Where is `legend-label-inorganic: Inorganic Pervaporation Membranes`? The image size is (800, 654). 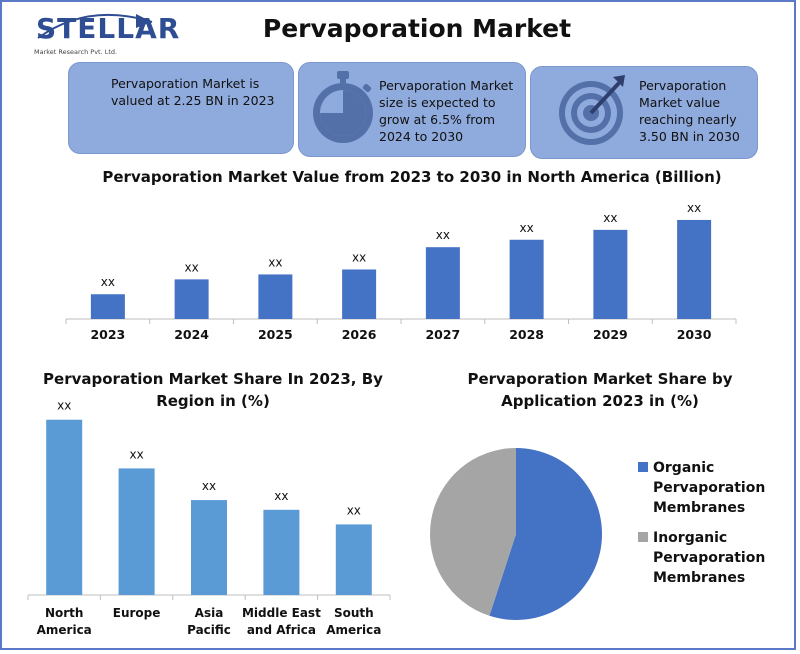 legend-label-inorganic: Inorganic Pervaporation Membranes is located at coordinates (709, 558).